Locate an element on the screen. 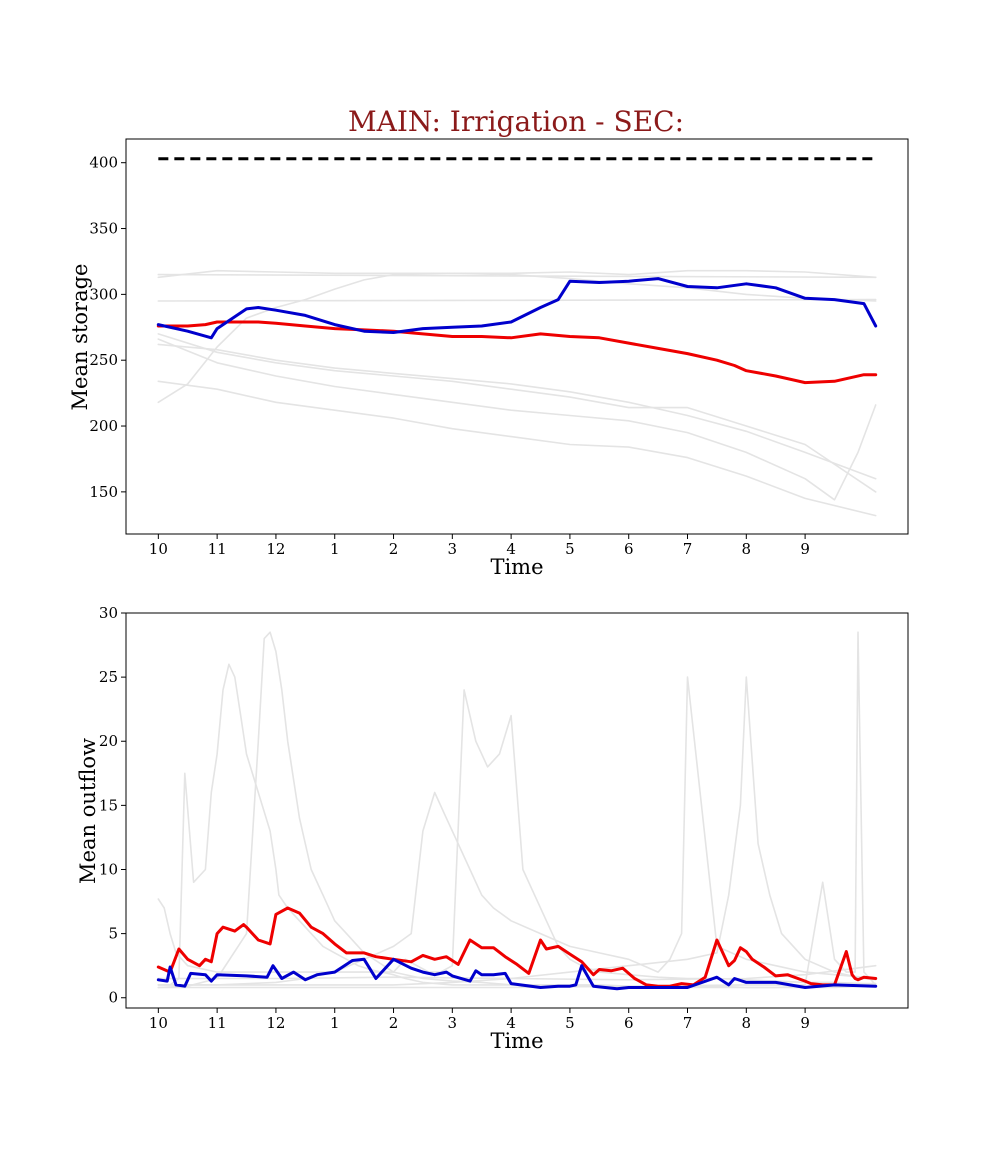  outflow-x-tick-label: 1 is located at coordinates (335, 1023).